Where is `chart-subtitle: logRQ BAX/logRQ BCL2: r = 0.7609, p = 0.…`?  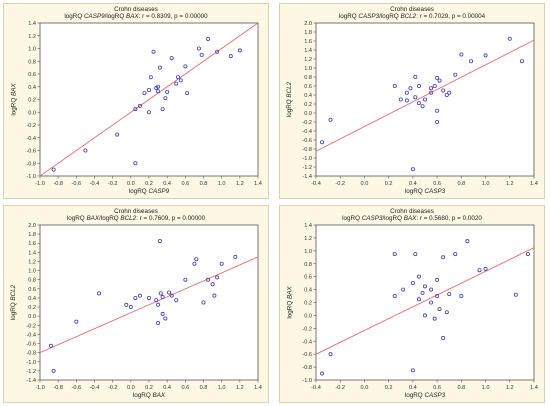
chart-subtitle: logRQ BAX/logRQ BCL2: r = 0.7609, p = 0.… is located at coordinates (136, 218).